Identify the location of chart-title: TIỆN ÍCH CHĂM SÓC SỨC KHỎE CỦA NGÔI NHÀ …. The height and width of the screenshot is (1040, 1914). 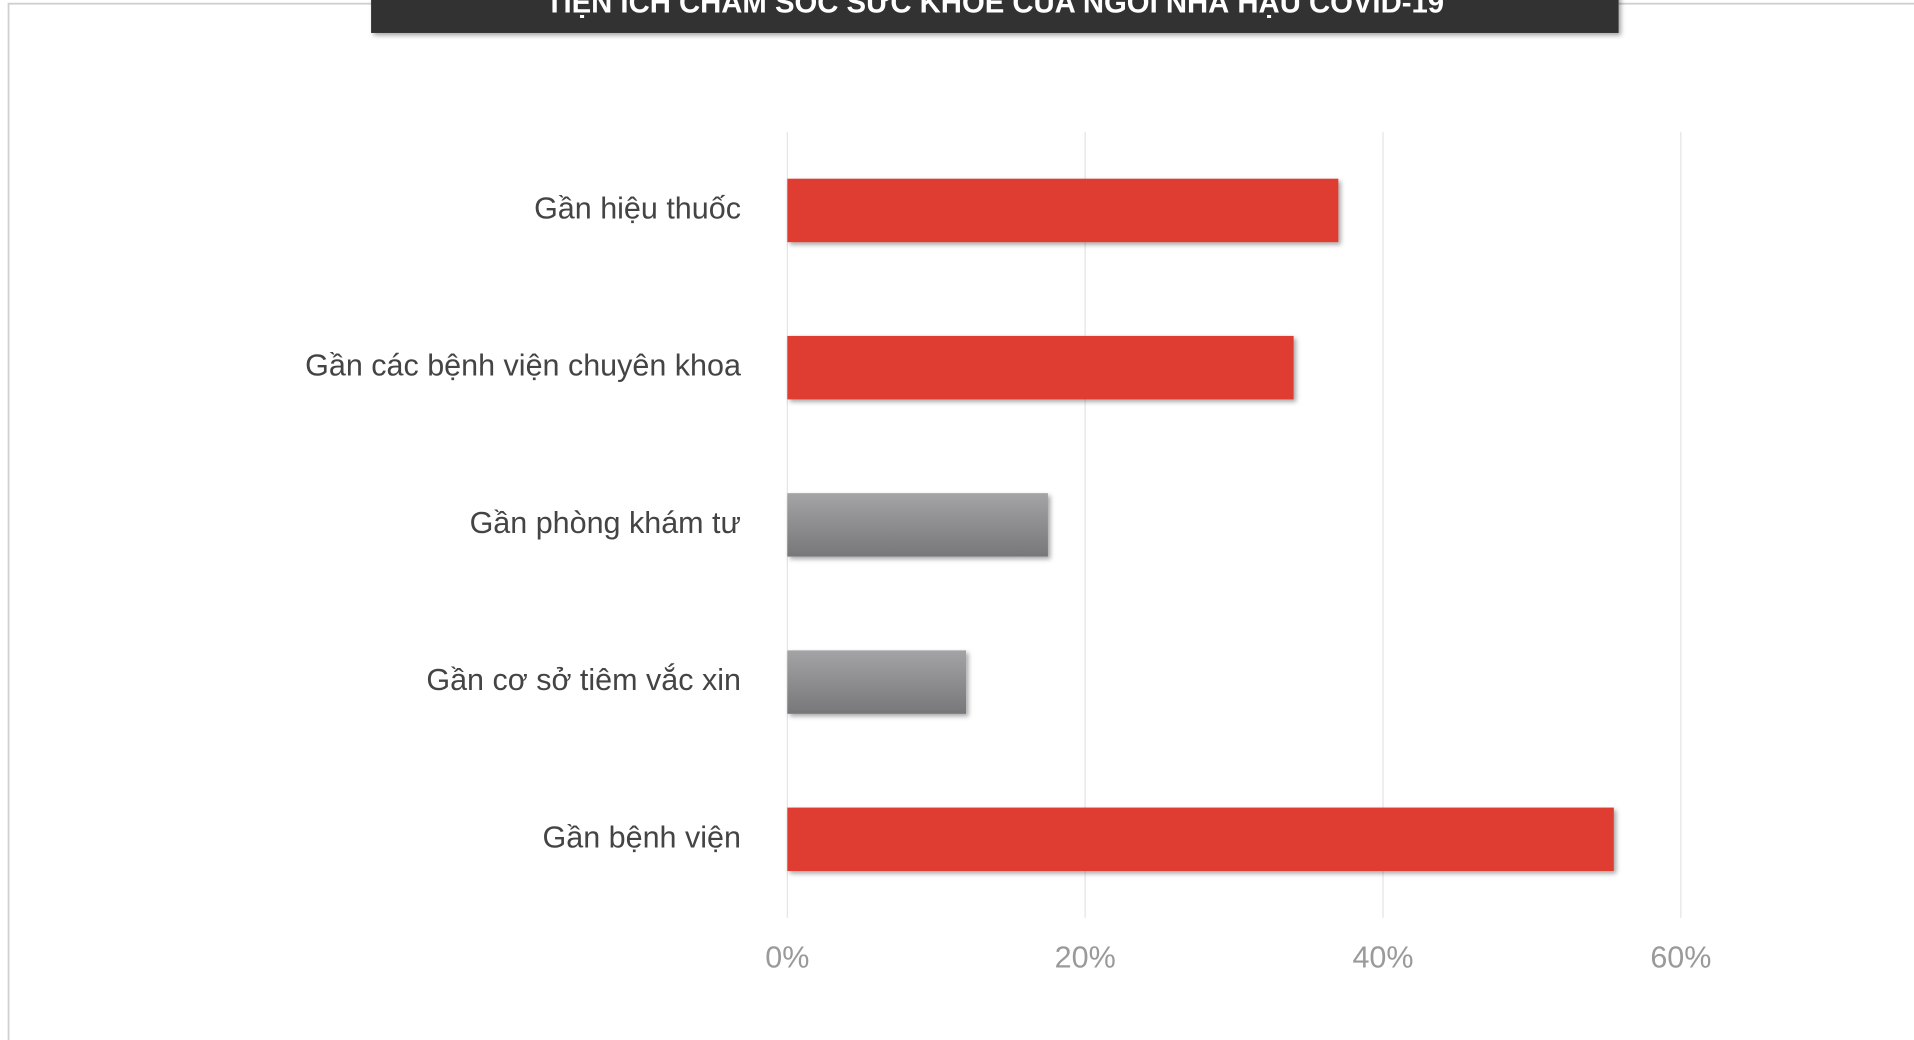
(995, 10).